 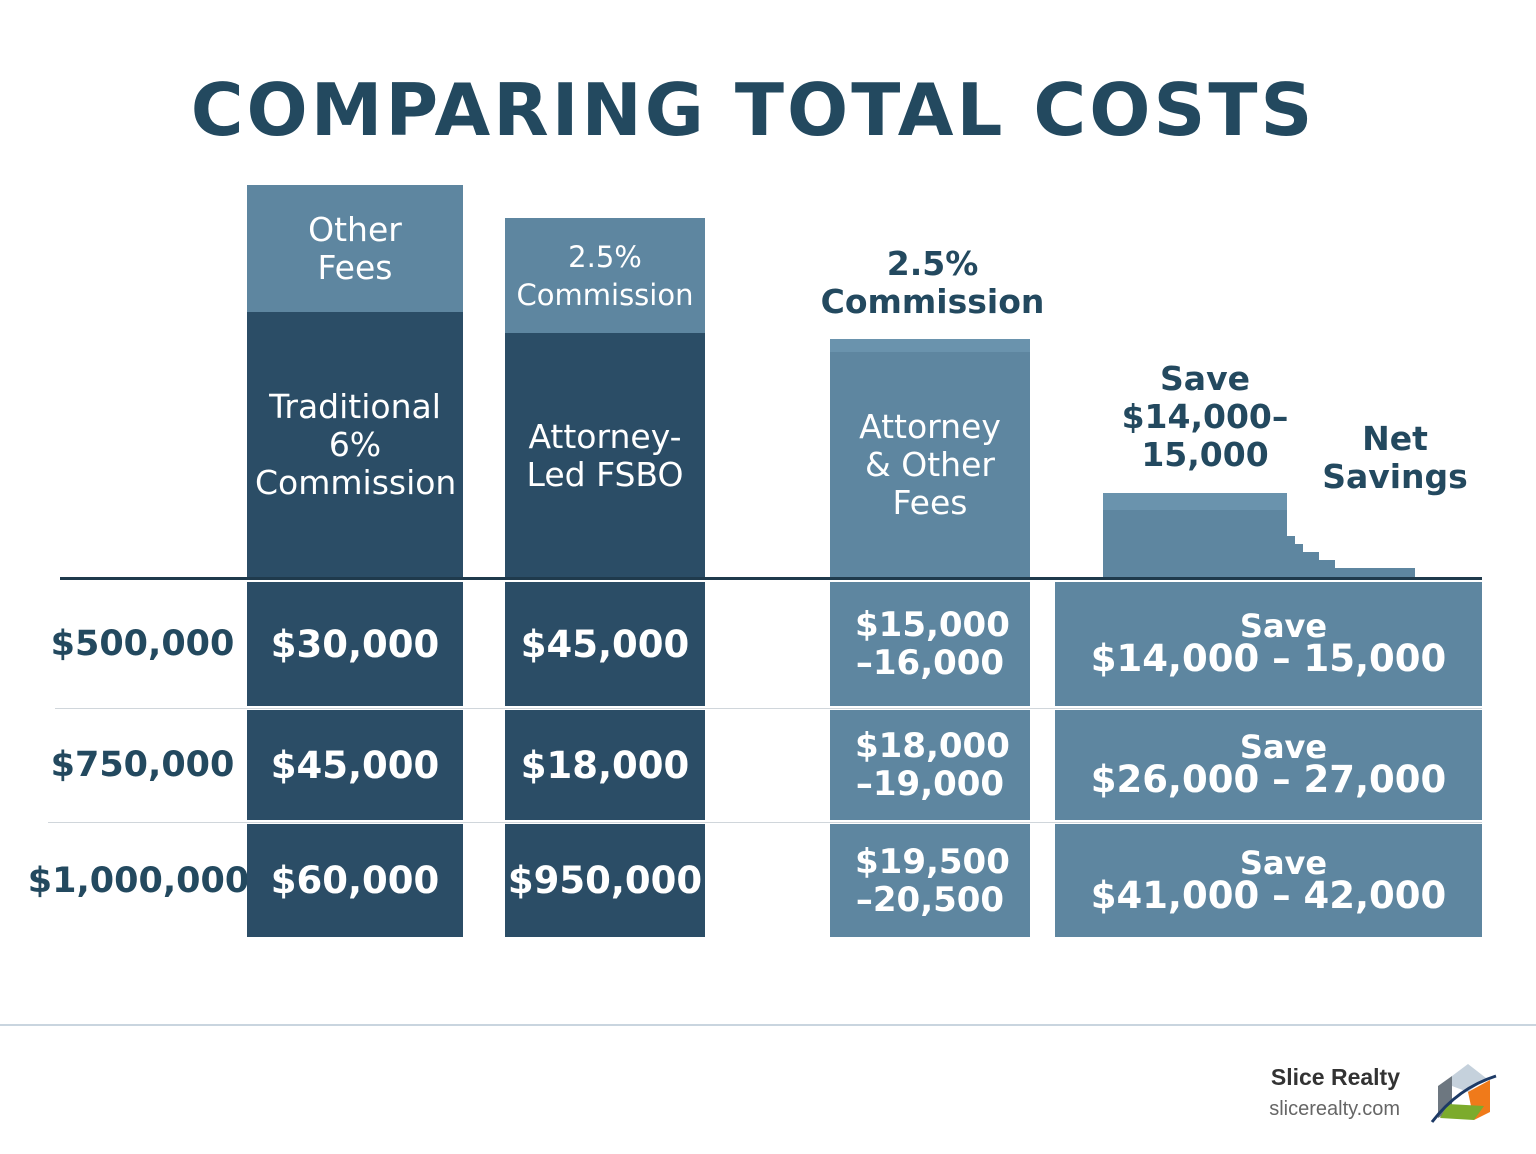 I want to click on other-fees-label: Other Fees, so click(x=355, y=248).